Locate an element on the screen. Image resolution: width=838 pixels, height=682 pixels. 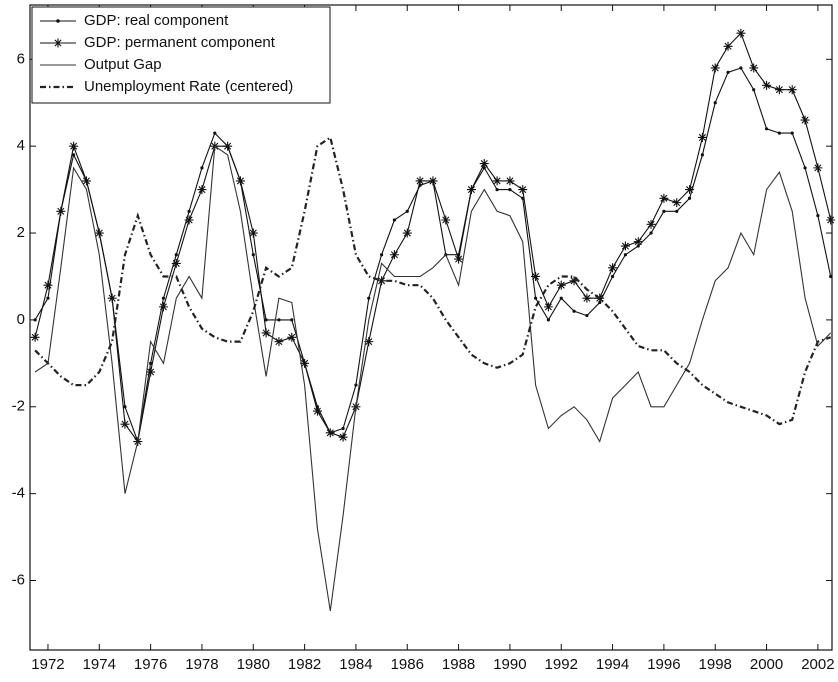
x-tick-label: 1996 is located at coordinates (663, 664).